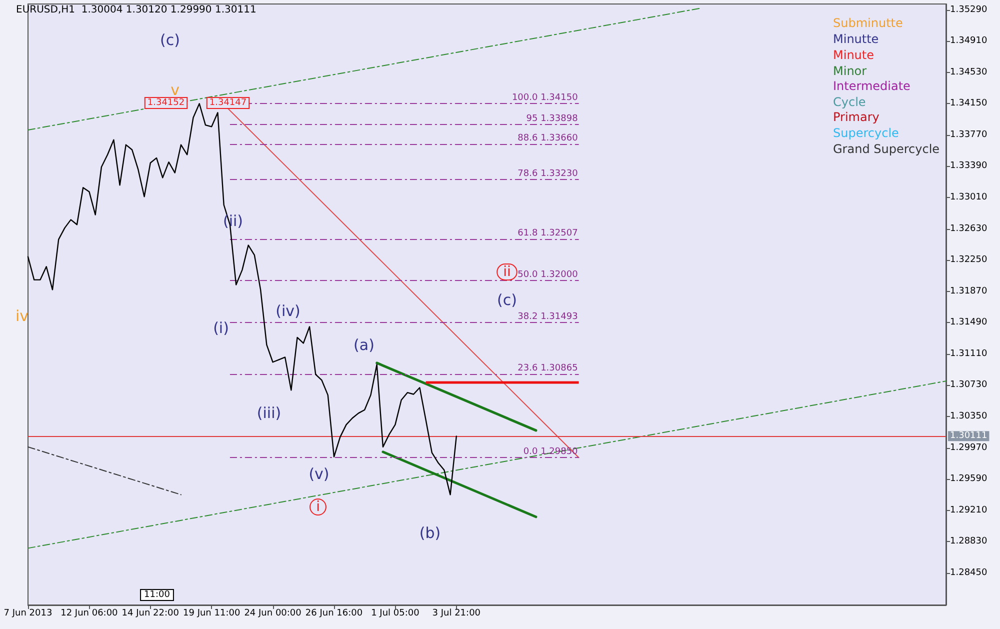 The image size is (1000, 629). I want to click on y-tick-label: 1.28830, so click(969, 541).